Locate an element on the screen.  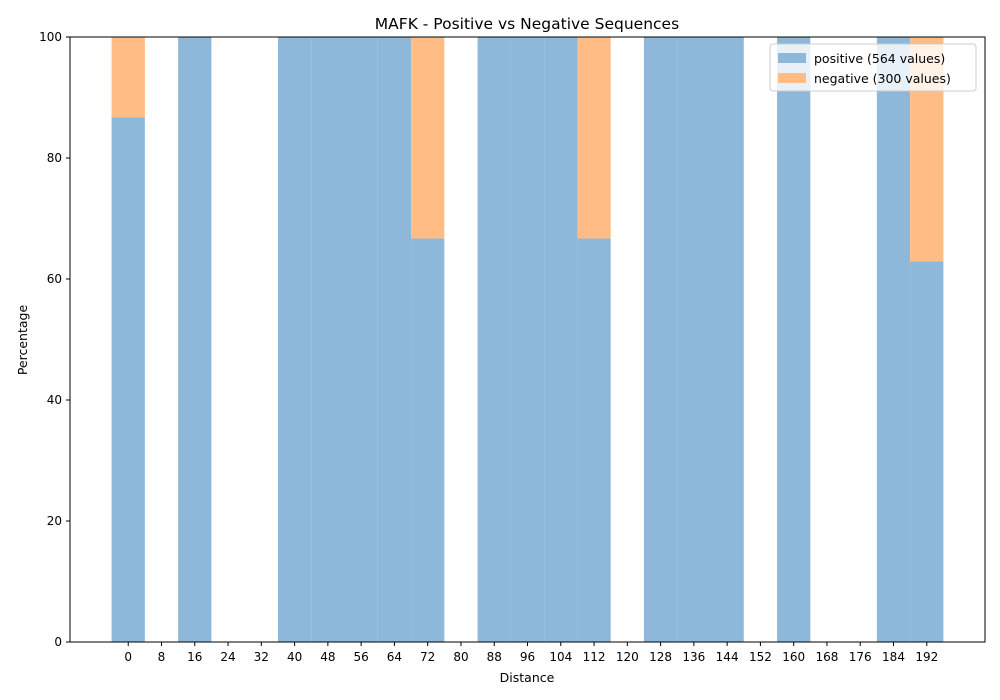
x-tick-label: 192 is located at coordinates (926, 657).